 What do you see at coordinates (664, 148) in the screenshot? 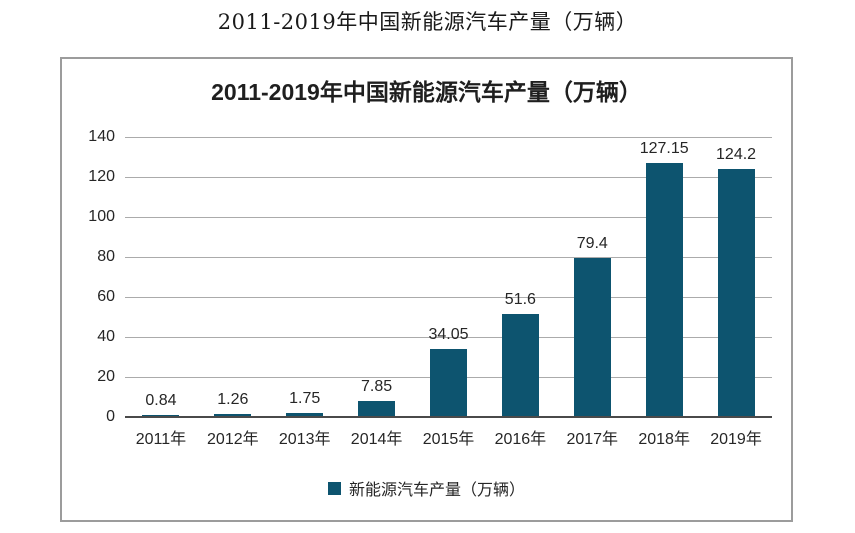
I see `bar-value-label: 127.15` at bounding box center [664, 148].